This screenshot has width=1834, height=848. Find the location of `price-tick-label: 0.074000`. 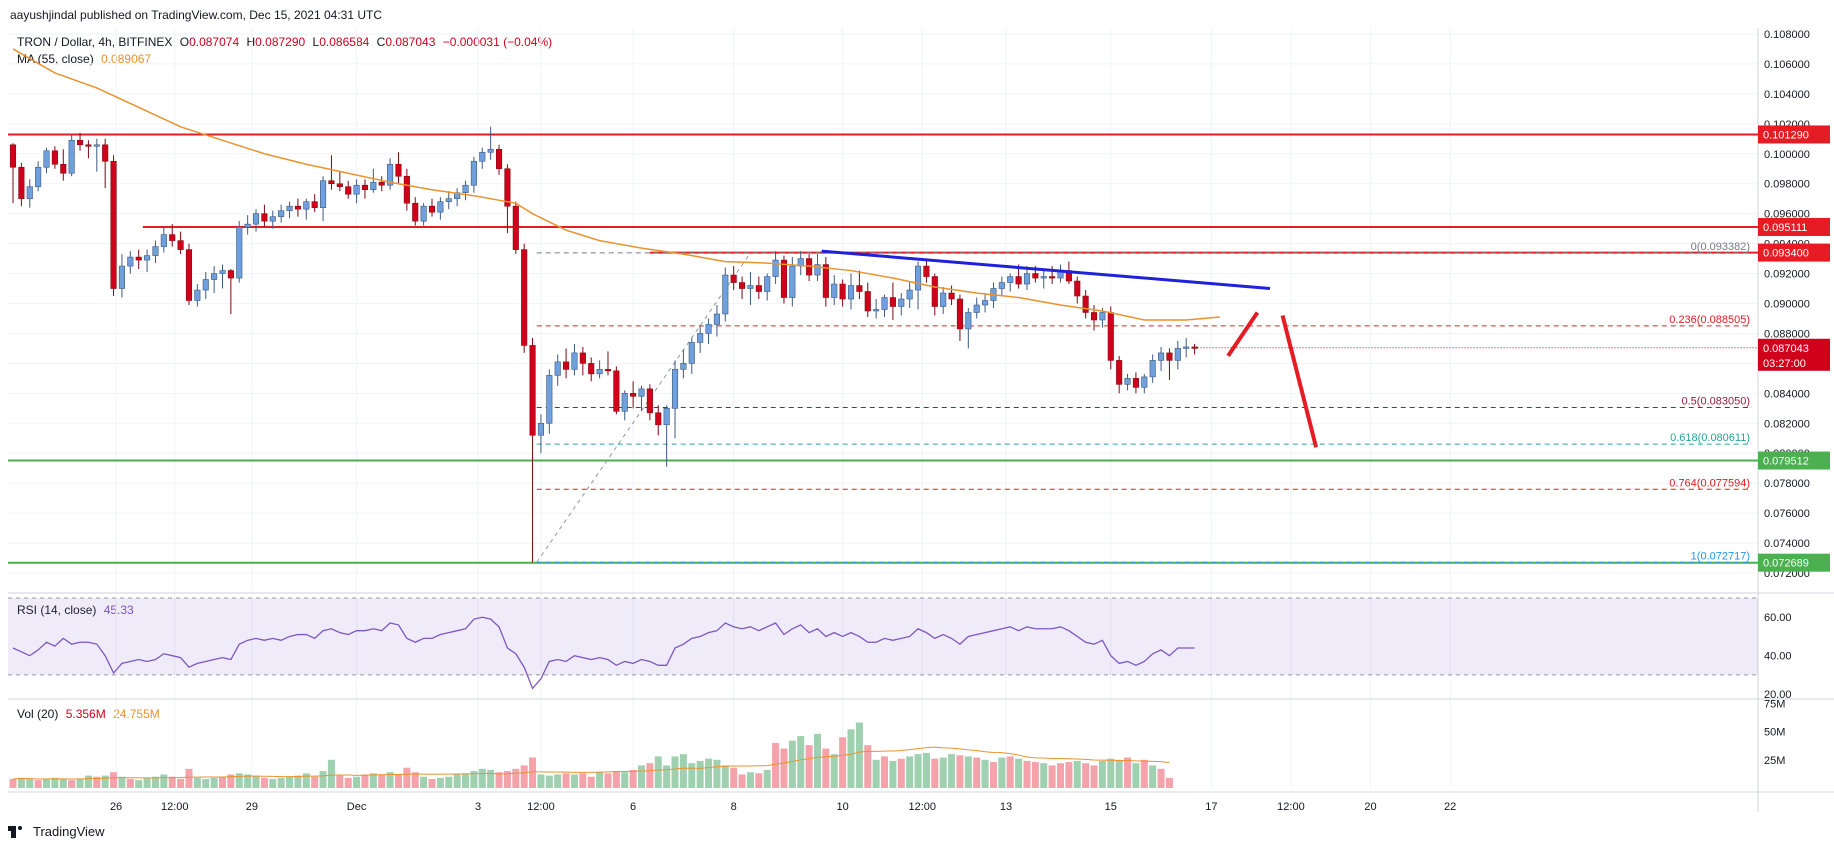

price-tick-label: 0.074000 is located at coordinates (1787, 544).